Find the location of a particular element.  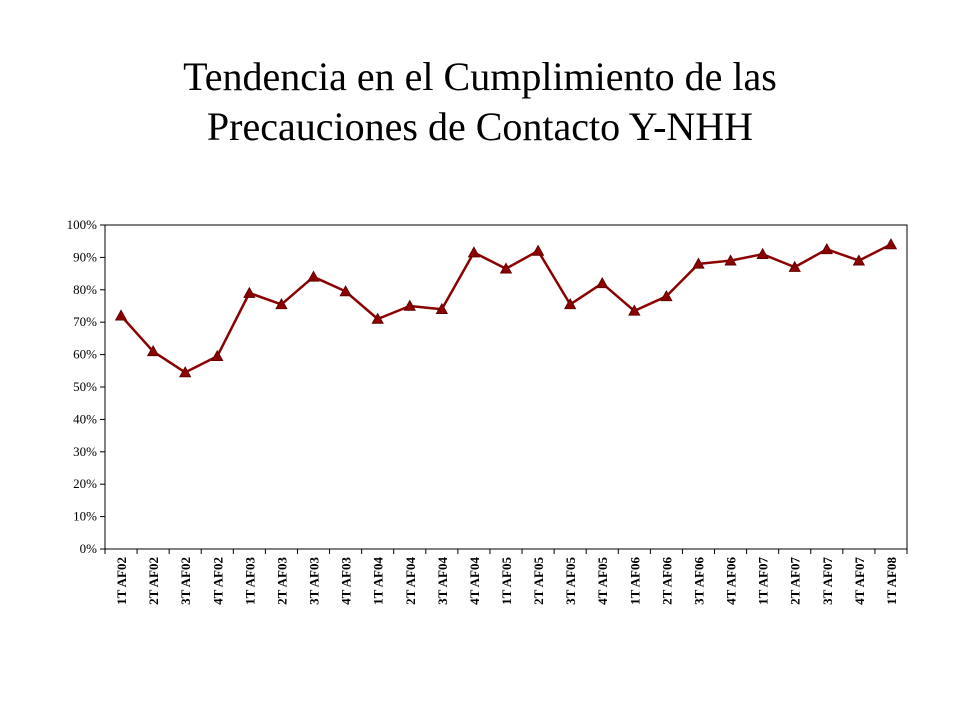

x-tick-label: 3T AF04 is located at coordinates (442, 581).